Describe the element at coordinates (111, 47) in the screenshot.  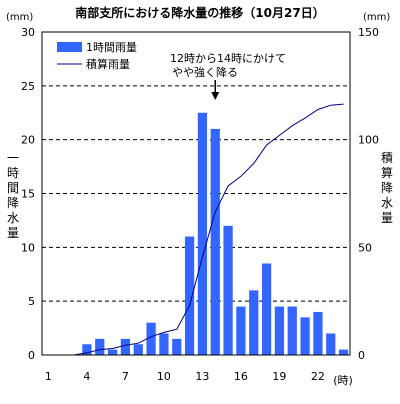
I see `legend-bar-label: 1時間雨量` at that location.